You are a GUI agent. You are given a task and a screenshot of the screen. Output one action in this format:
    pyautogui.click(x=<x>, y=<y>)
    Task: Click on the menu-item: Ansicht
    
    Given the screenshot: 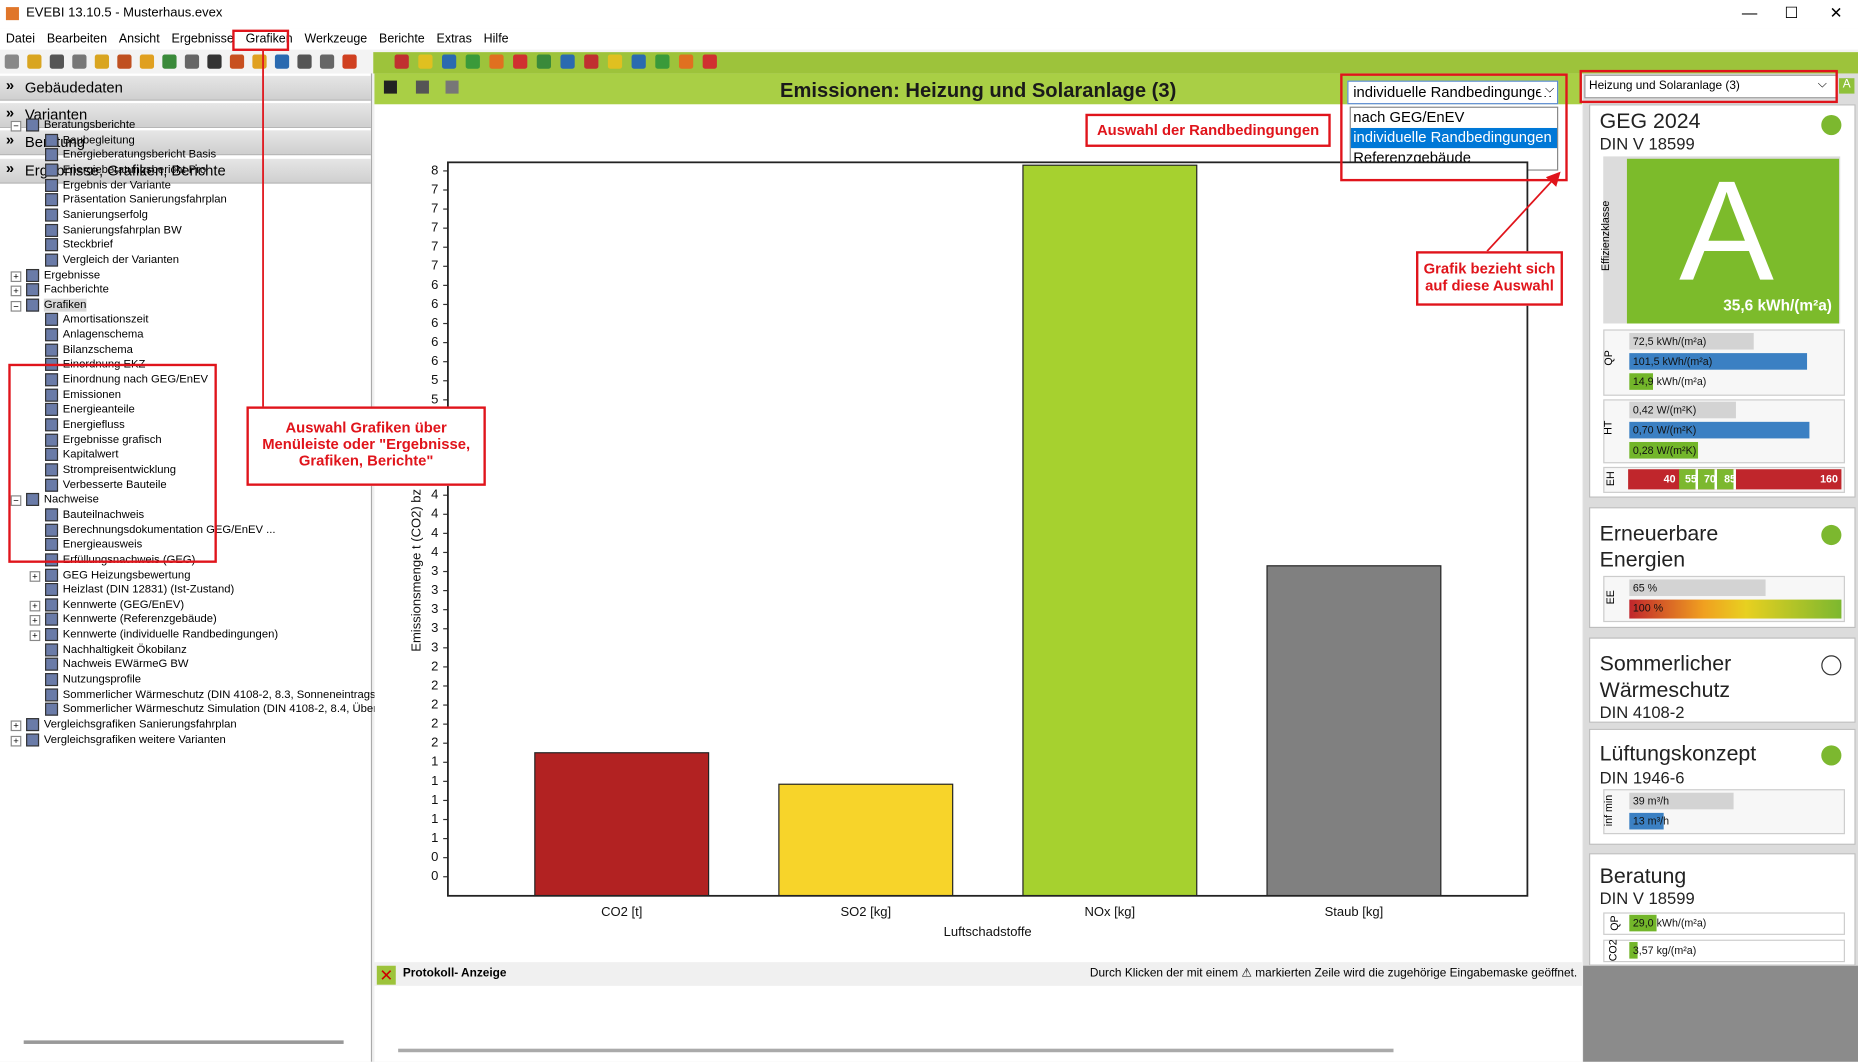 What is the action you would take?
    pyautogui.click(x=139, y=39)
    